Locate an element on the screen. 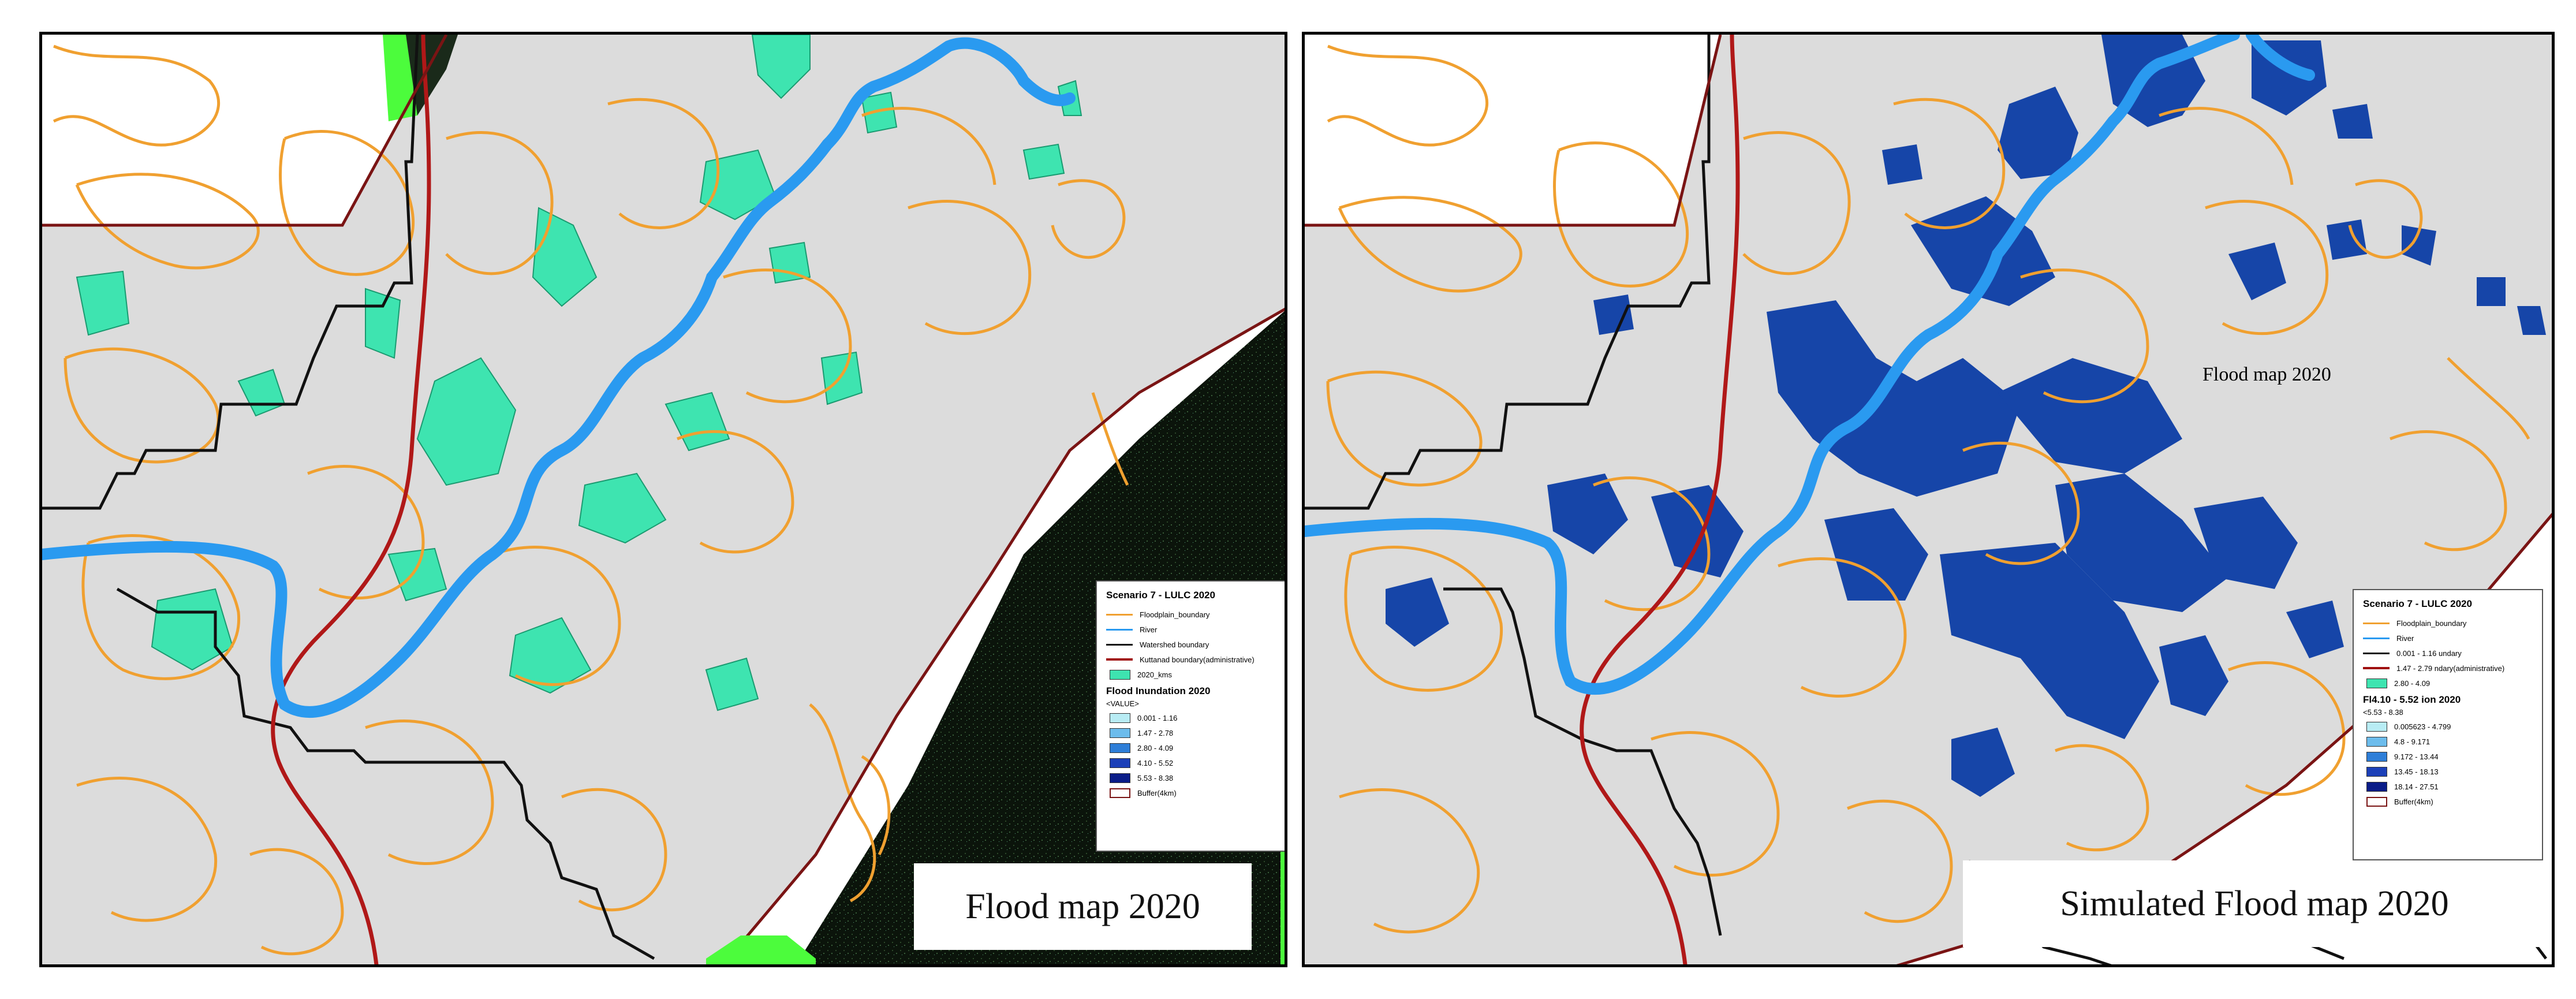 The image size is (2576, 999). legend-class-label: 0.005623 - 4.799 is located at coordinates (2422, 727).